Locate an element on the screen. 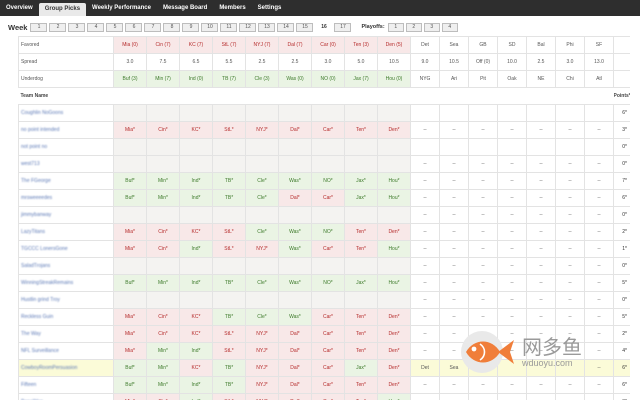 This screenshot has width=640, height=400. team-name-cell: Reckless Guin is located at coordinates (66, 317).